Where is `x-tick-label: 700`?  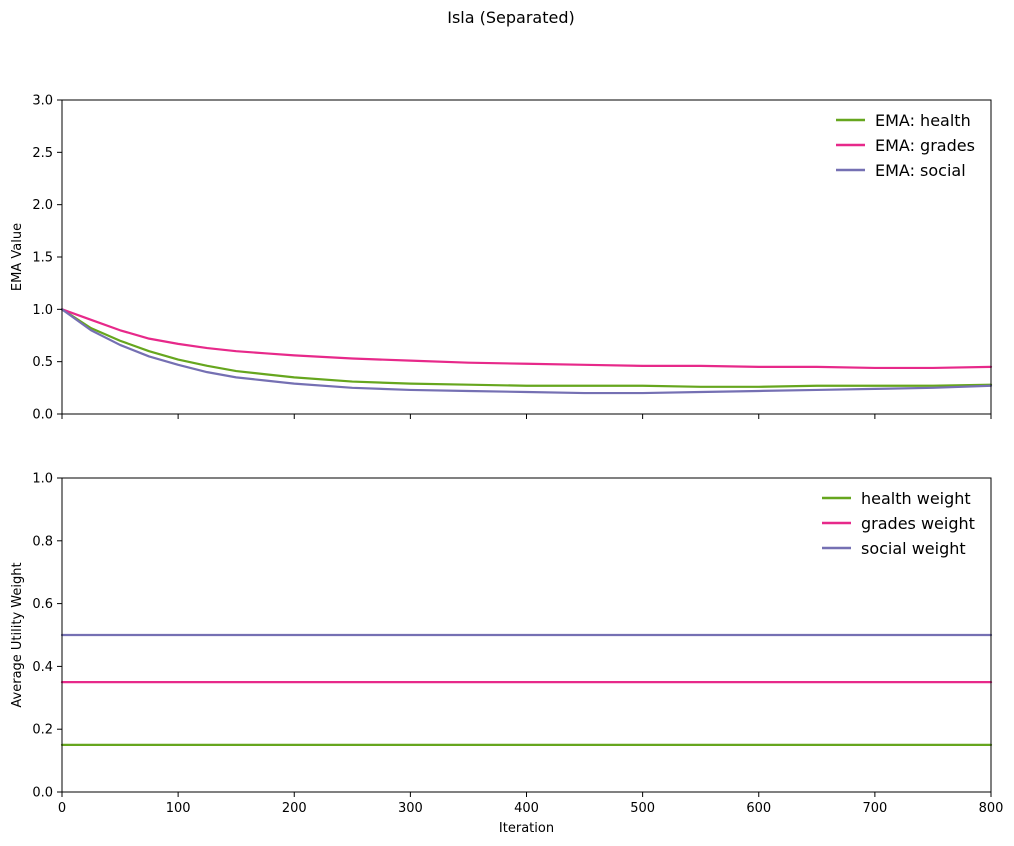
x-tick-label: 700 is located at coordinates (874, 808).